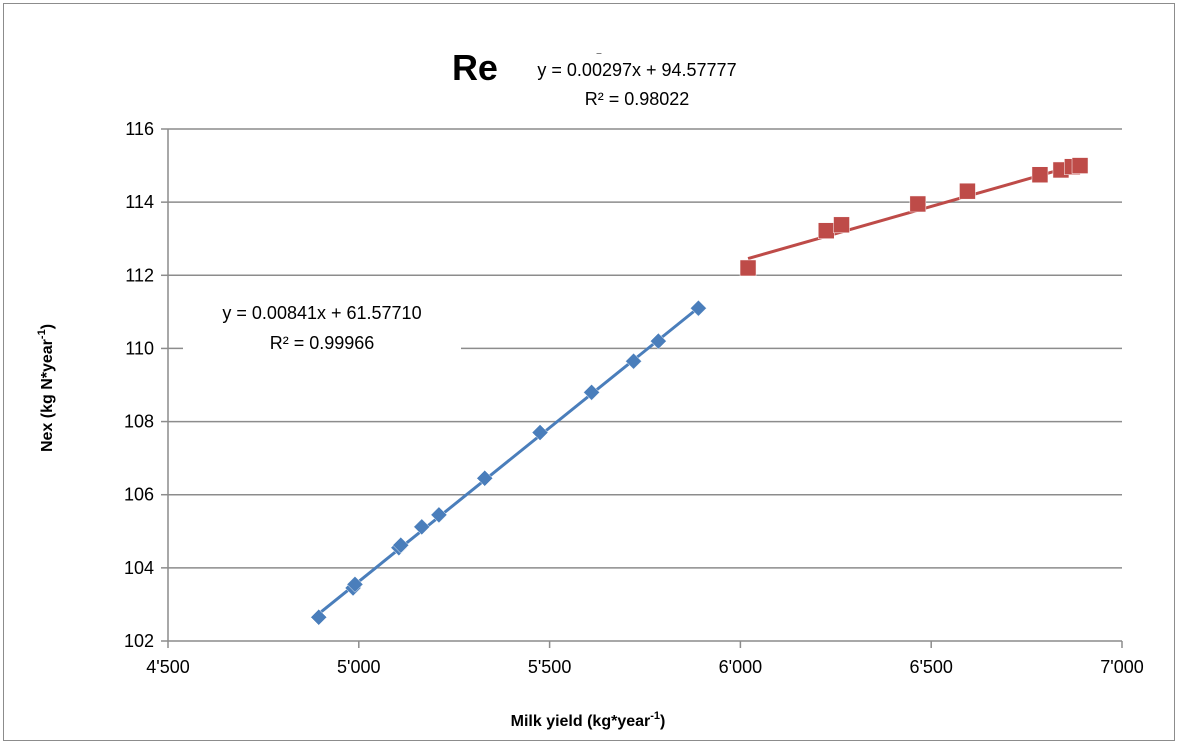 This screenshot has width=1180, height=746. I want to click on y-tick-label-3: 108, so click(139, 422).